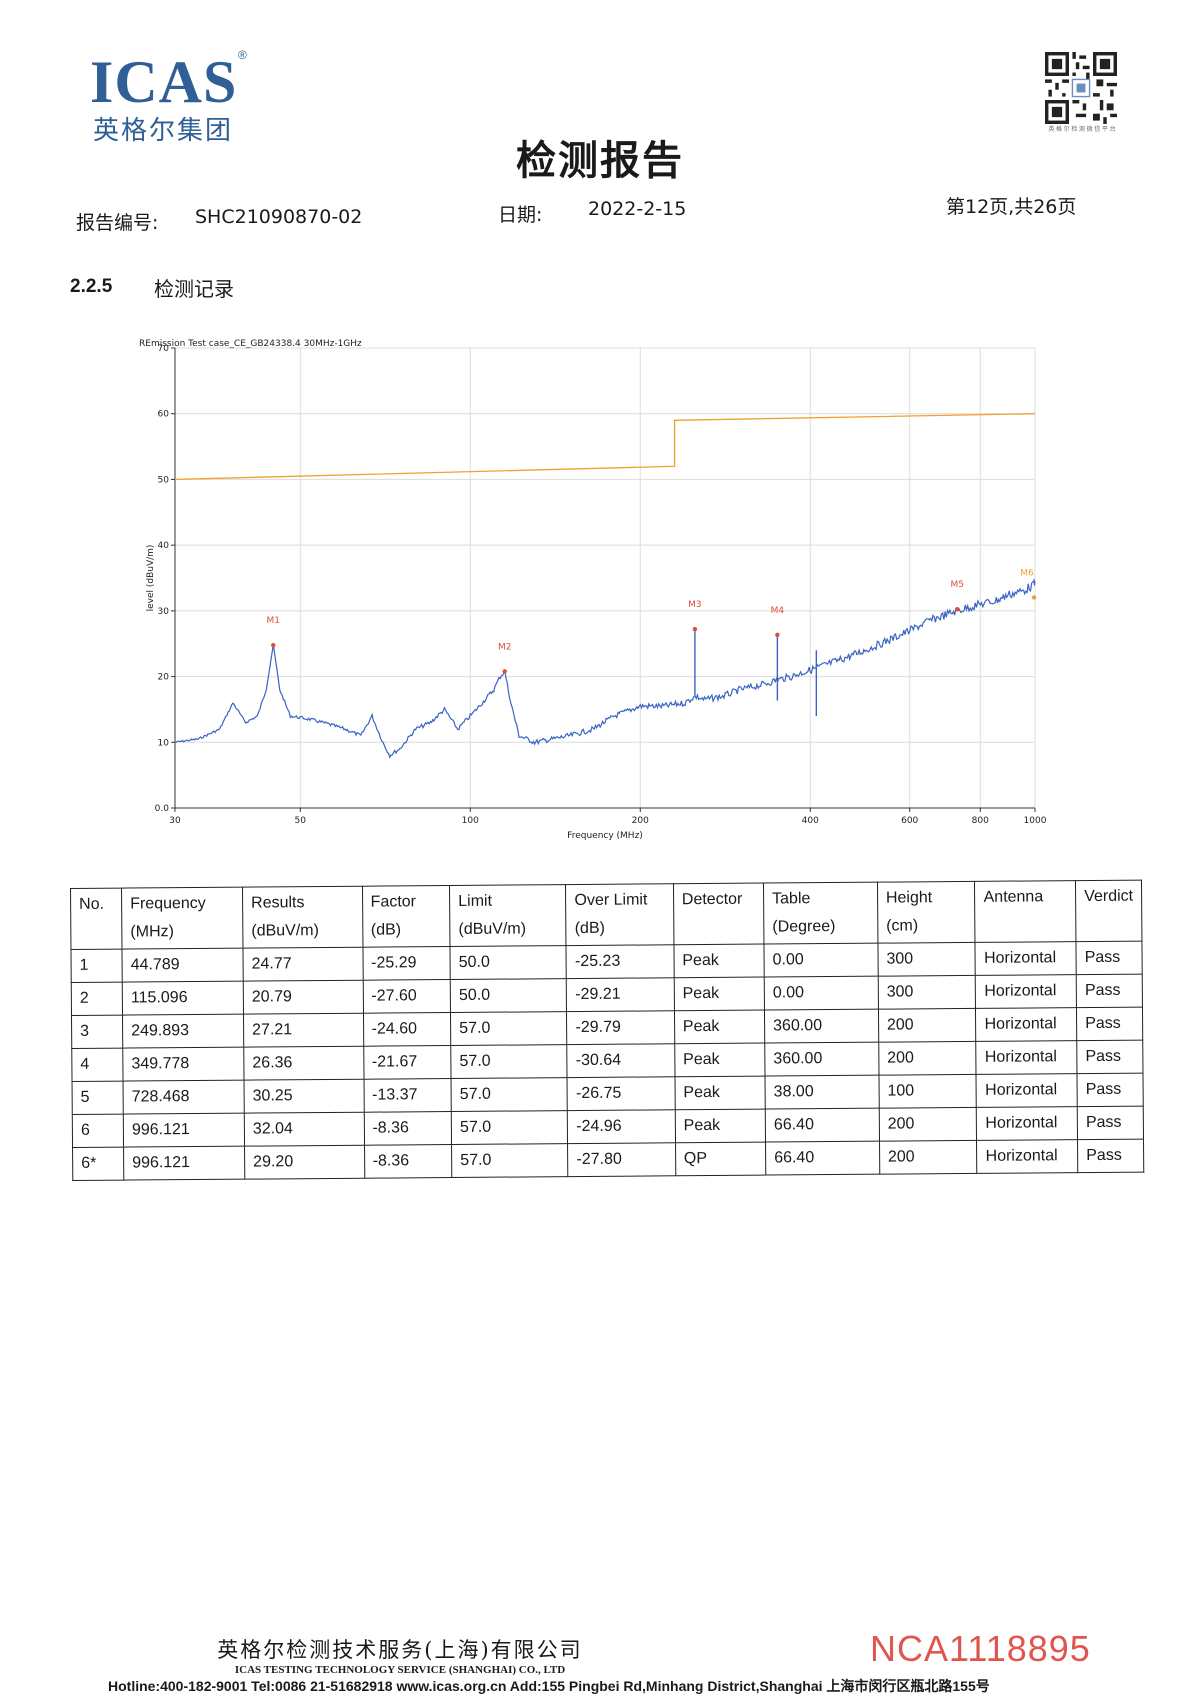 The height and width of the screenshot is (1697, 1200). What do you see at coordinates (505, 647) in the screenshot?
I see `marker-label: M2` at bounding box center [505, 647].